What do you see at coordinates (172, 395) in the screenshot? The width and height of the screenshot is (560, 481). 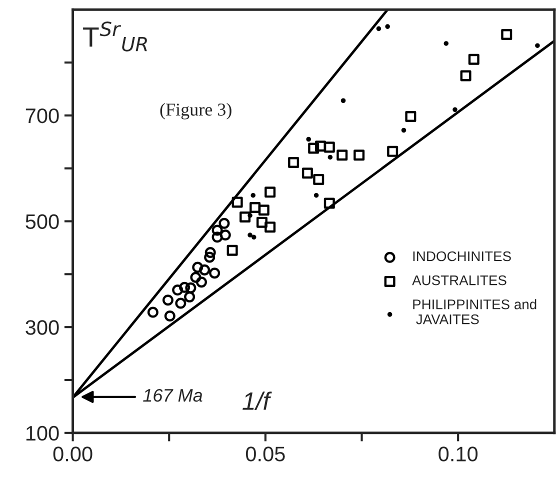 I see `annotation: 167 Ma` at bounding box center [172, 395].